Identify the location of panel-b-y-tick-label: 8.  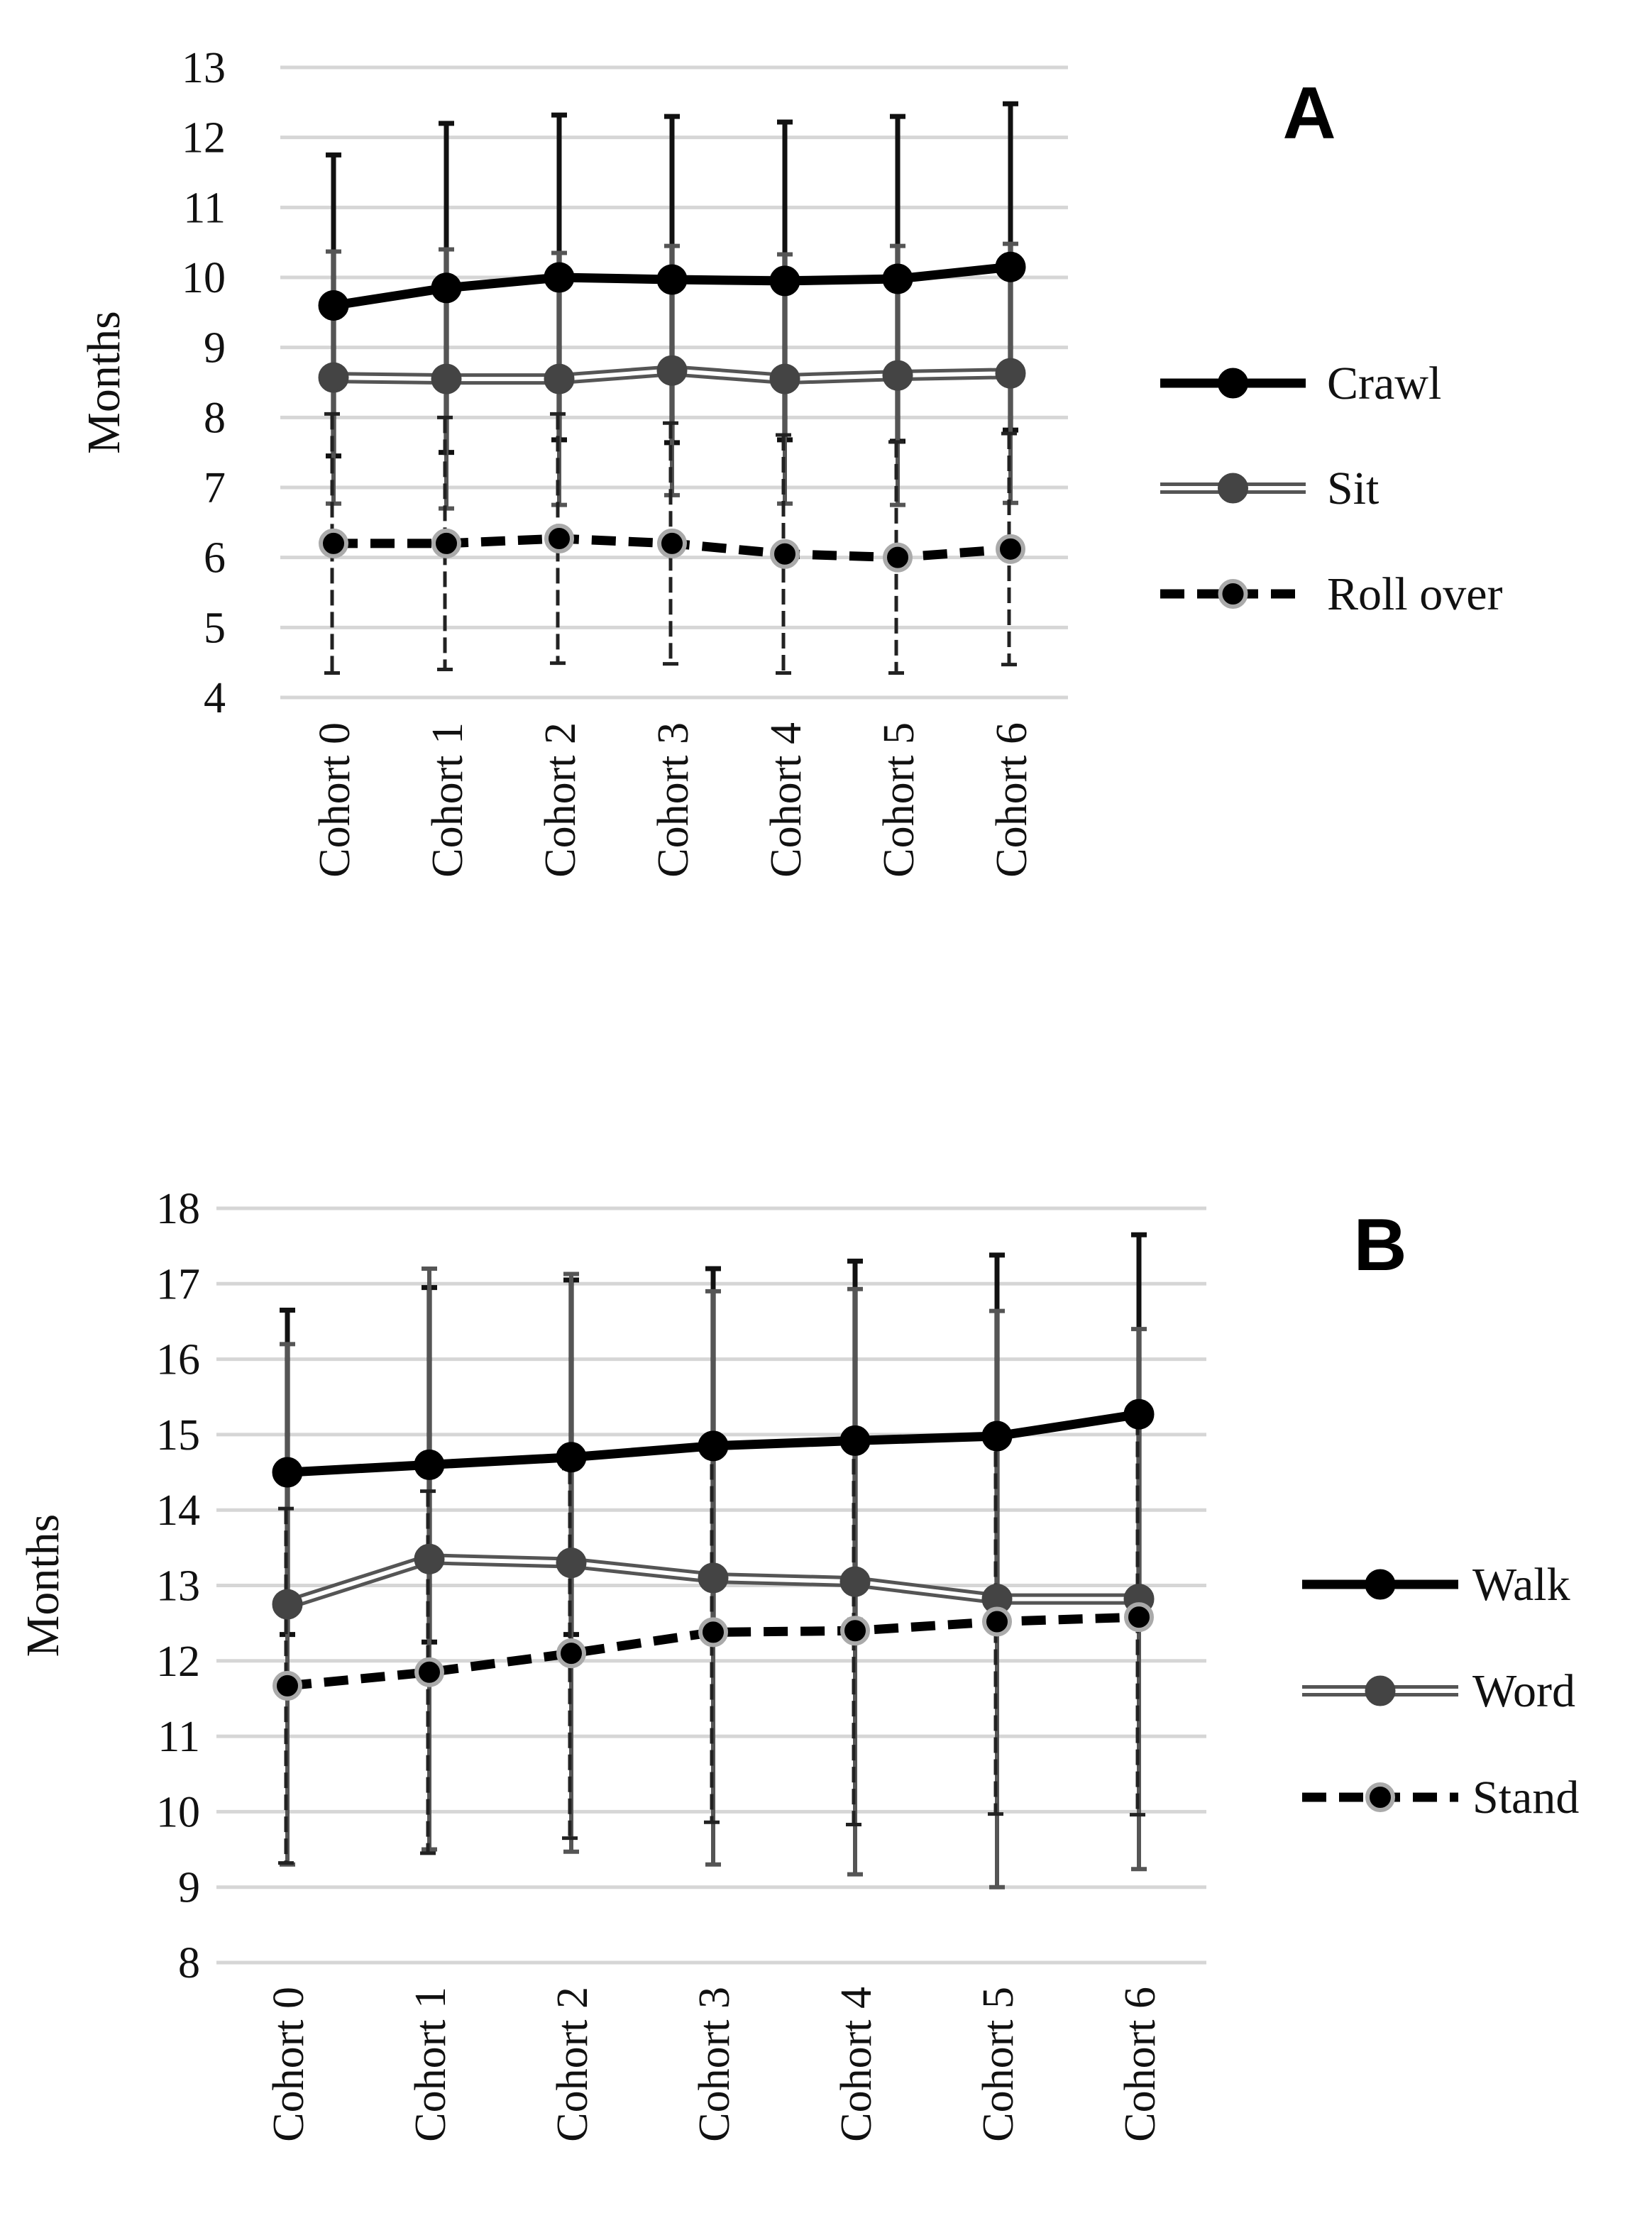
(189, 1963).